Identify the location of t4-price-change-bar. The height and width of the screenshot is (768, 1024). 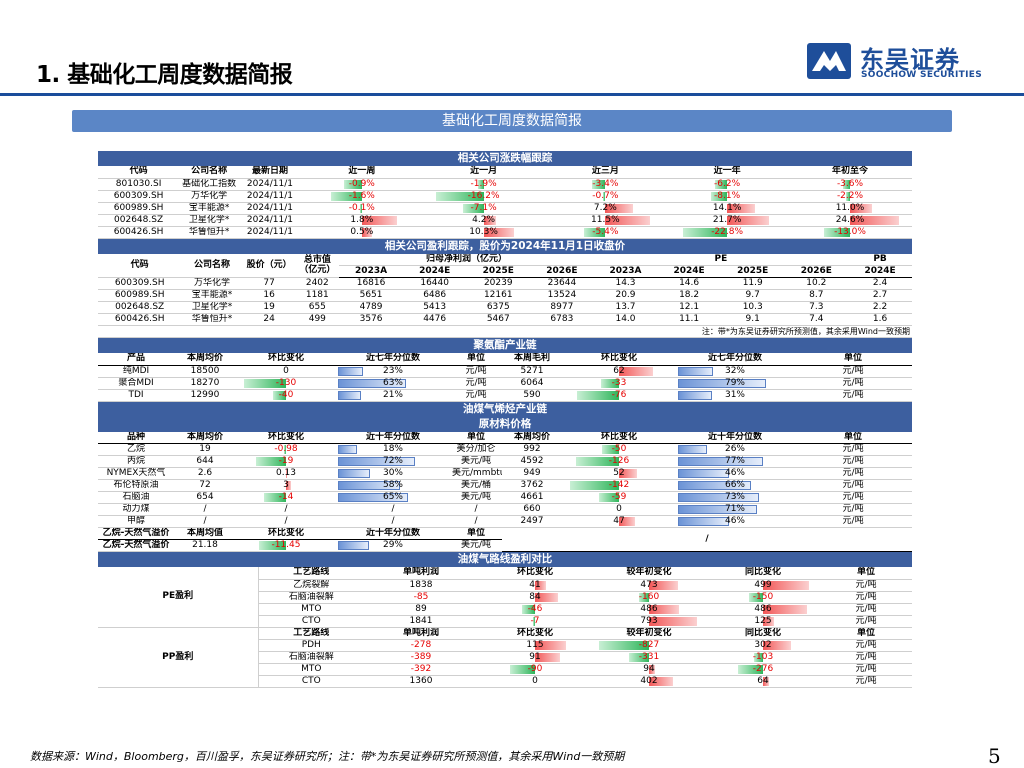
(274, 497).